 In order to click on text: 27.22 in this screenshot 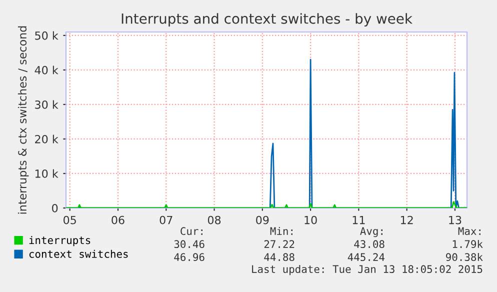, I will do `click(279, 244)`.